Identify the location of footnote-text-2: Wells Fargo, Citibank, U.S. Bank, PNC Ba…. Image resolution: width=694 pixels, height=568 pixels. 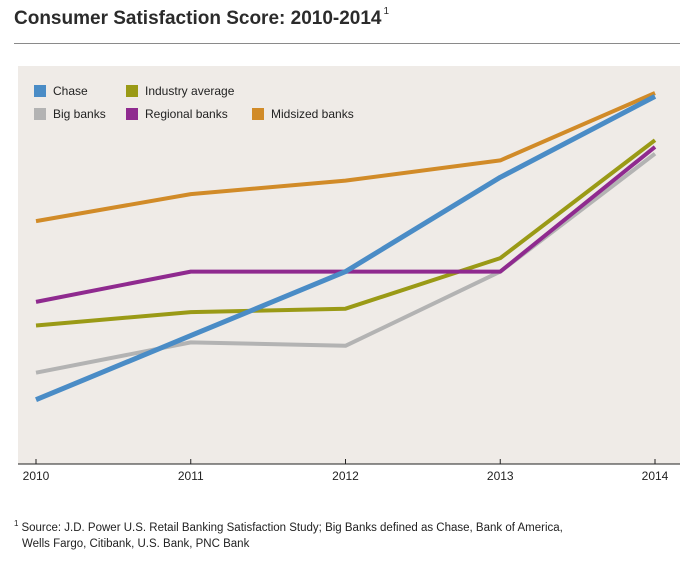
(136, 543).